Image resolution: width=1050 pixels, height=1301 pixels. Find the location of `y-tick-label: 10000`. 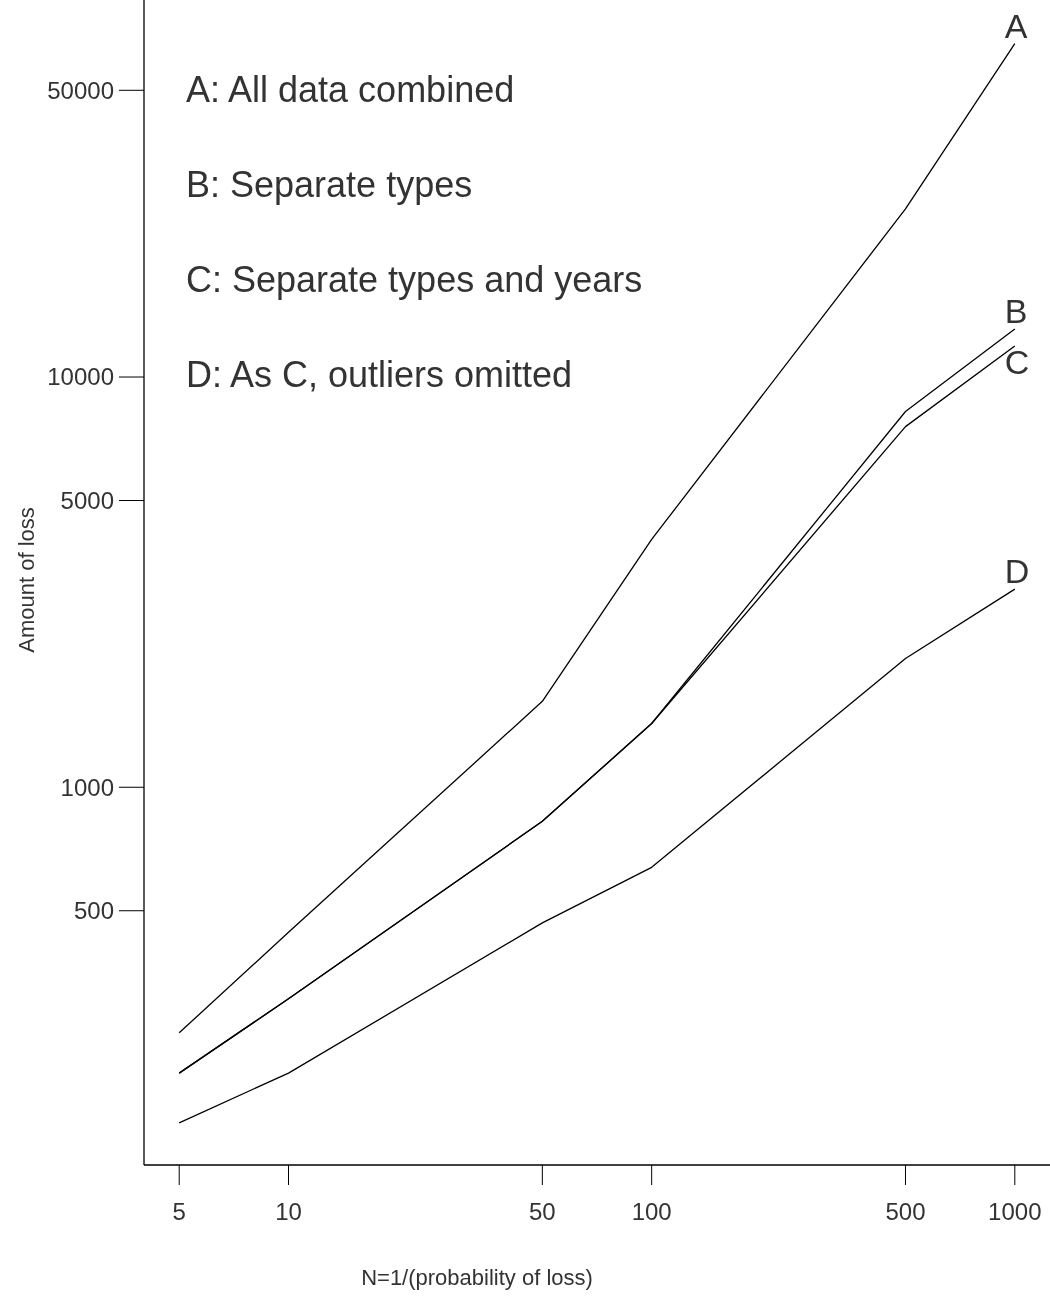

y-tick-label: 10000 is located at coordinates (80, 377).